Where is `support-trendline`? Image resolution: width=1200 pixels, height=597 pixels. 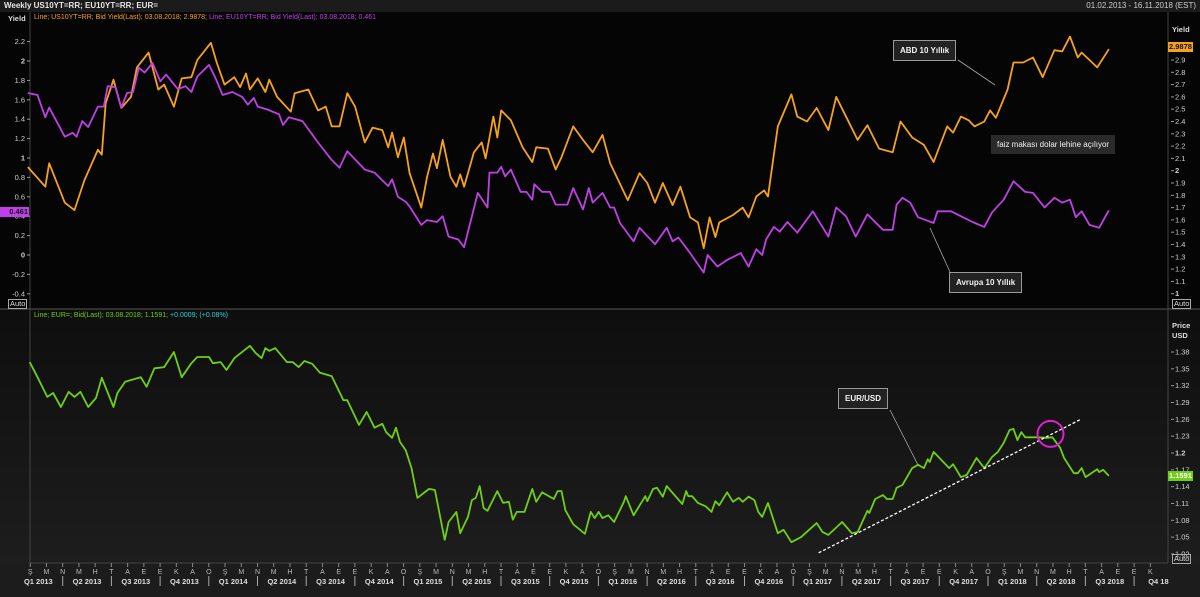
support-trendline is located at coordinates (949, 486).